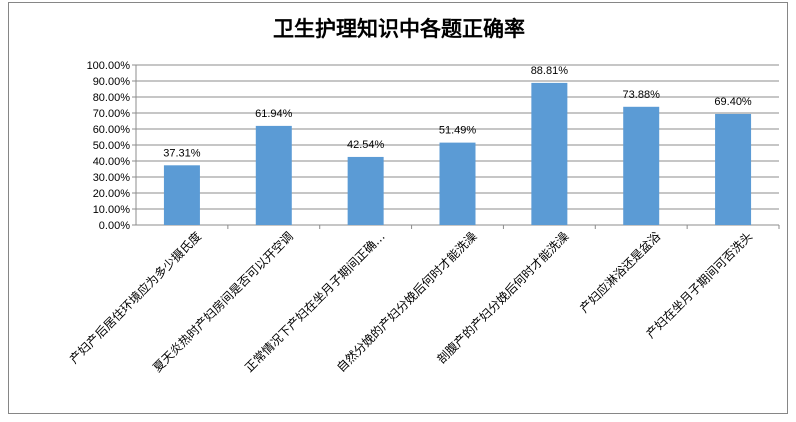 This screenshot has width=796, height=422. I want to click on data-label: 69.40%, so click(733, 102).